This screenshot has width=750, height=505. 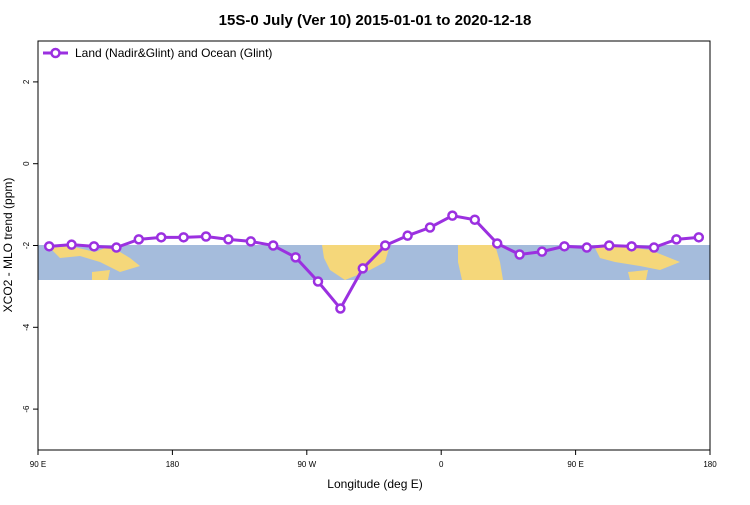 I want to click on legend-marker, so click(x=55, y=53).